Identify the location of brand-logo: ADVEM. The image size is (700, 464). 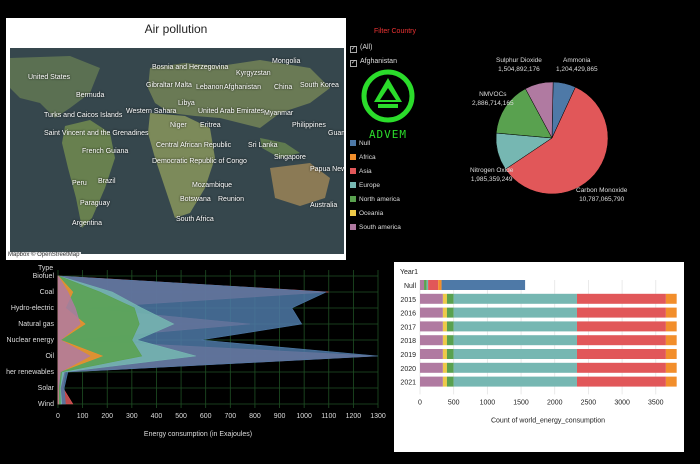
(388, 107).